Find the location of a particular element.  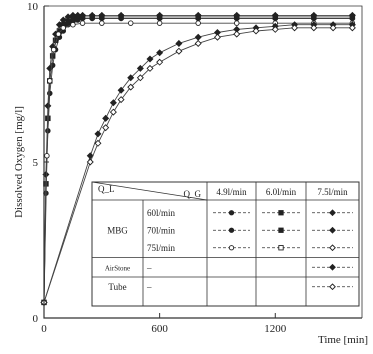

legend-row-label: 60l/min is located at coordinates (161, 213).